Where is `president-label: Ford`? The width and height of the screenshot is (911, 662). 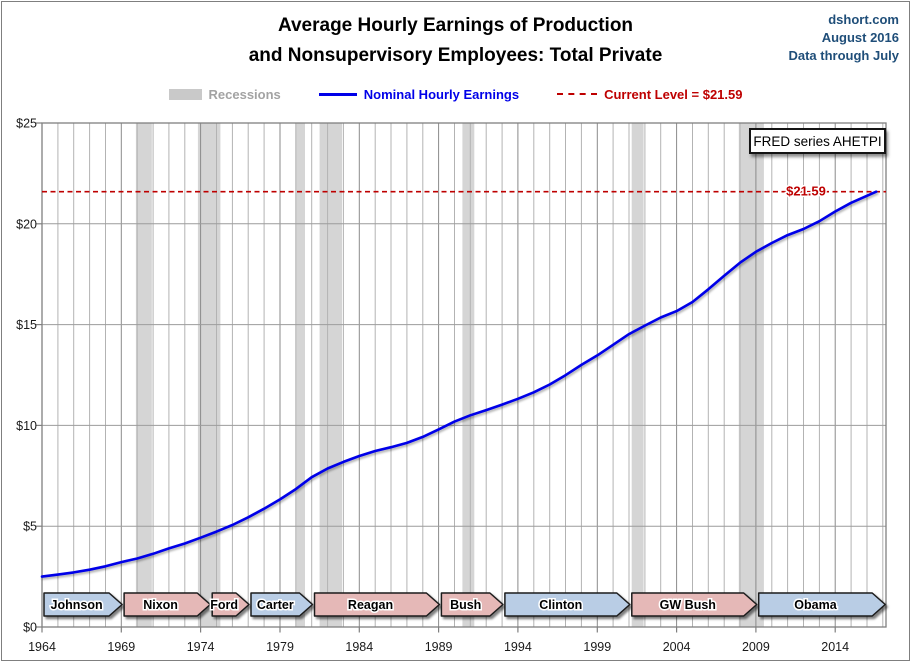 president-label: Ford is located at coordinates (224, 605).